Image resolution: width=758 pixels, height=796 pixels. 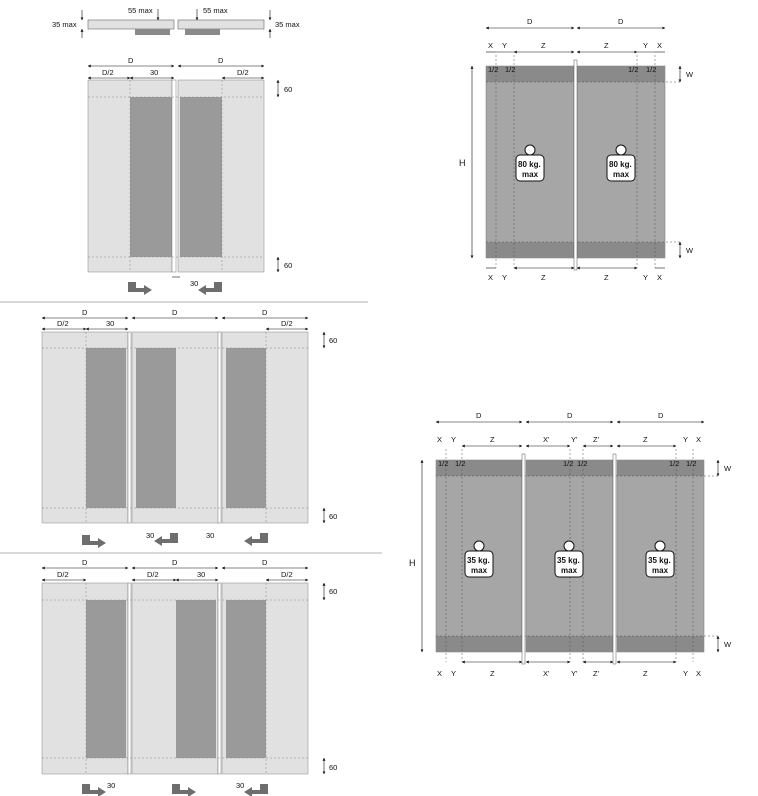 I want to click on dim-30-c2: 30, so click(x=111, y=785).